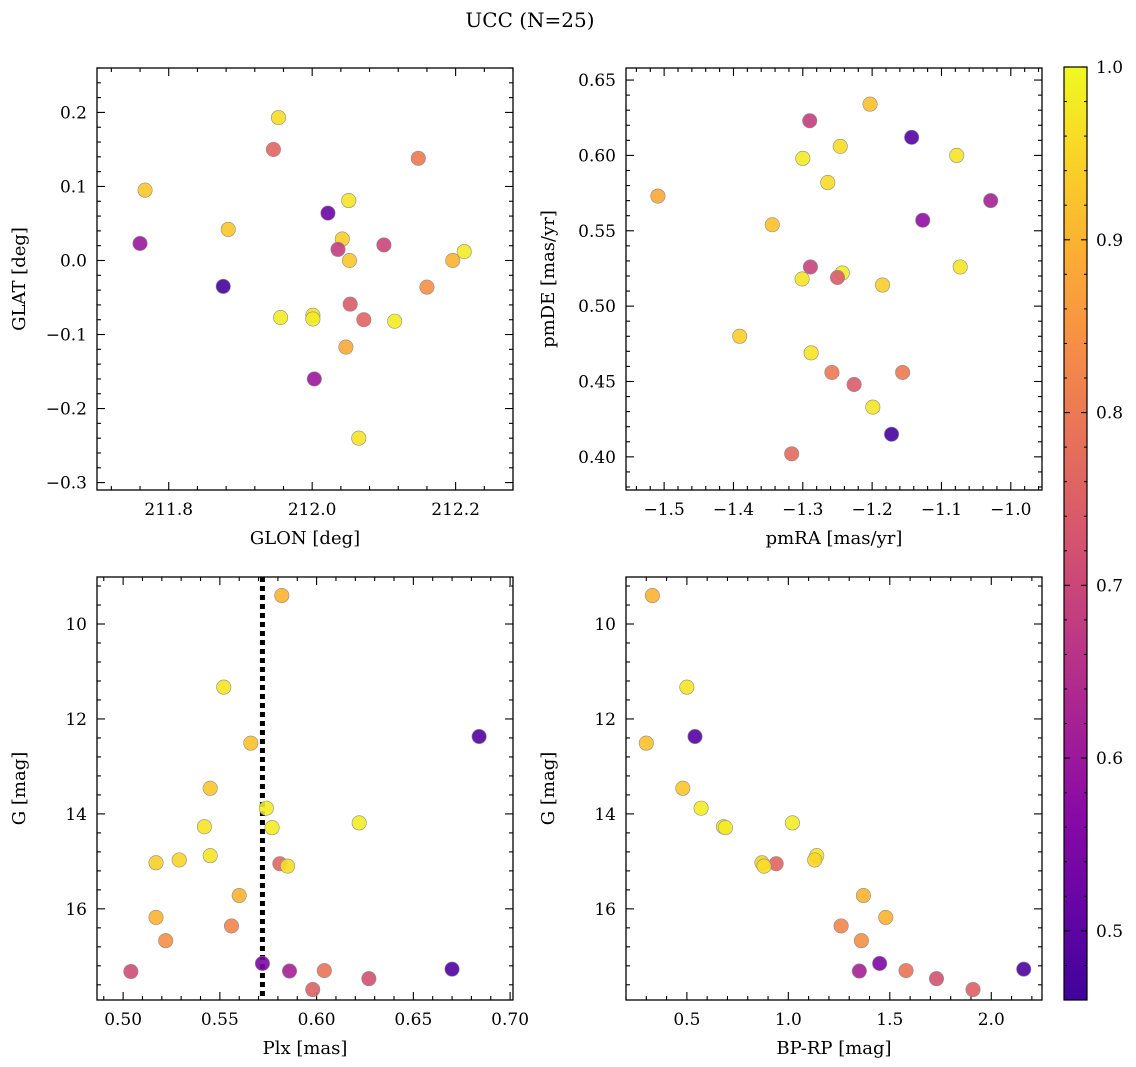  What do you see at coordinates (1010, 510) in the screenshot?
I see `x-tick-label: −1.0` at bounding box center [1010, 510].